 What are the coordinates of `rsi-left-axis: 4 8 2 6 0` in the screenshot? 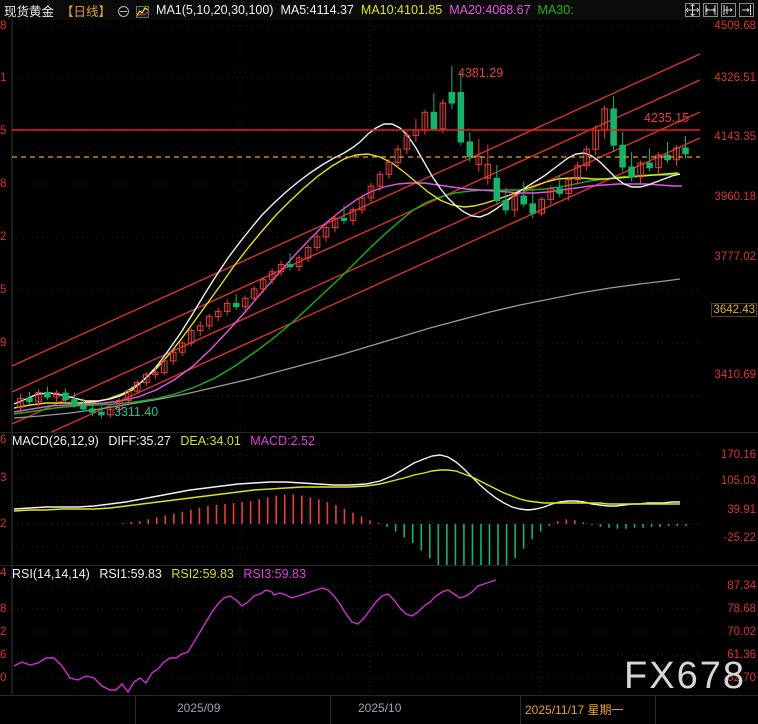 It's located at (6, 630).